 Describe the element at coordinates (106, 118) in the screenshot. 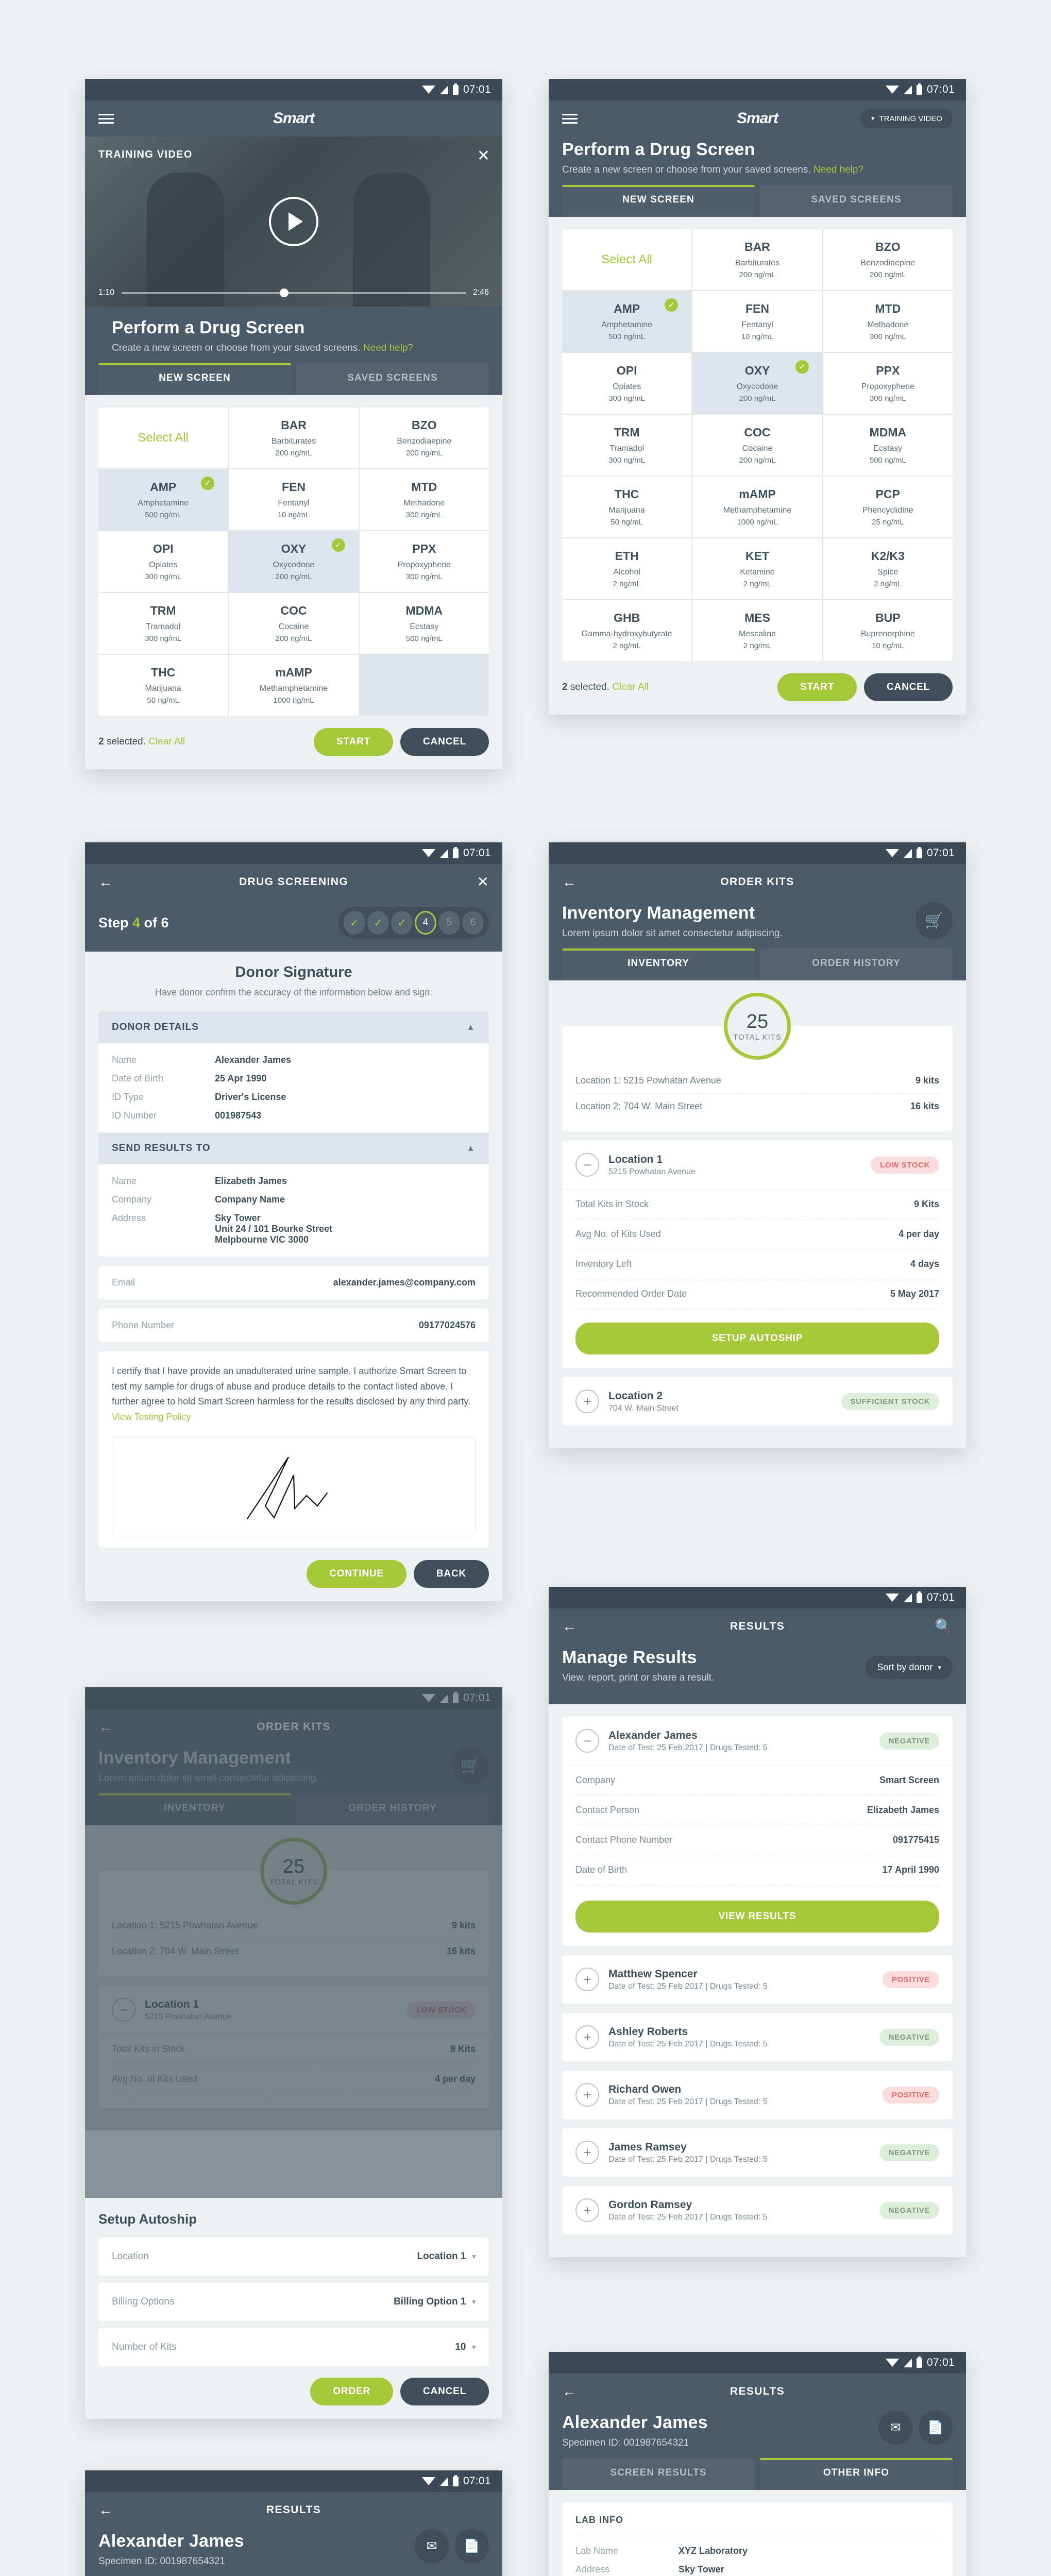

I see `menu-icon` at that location.